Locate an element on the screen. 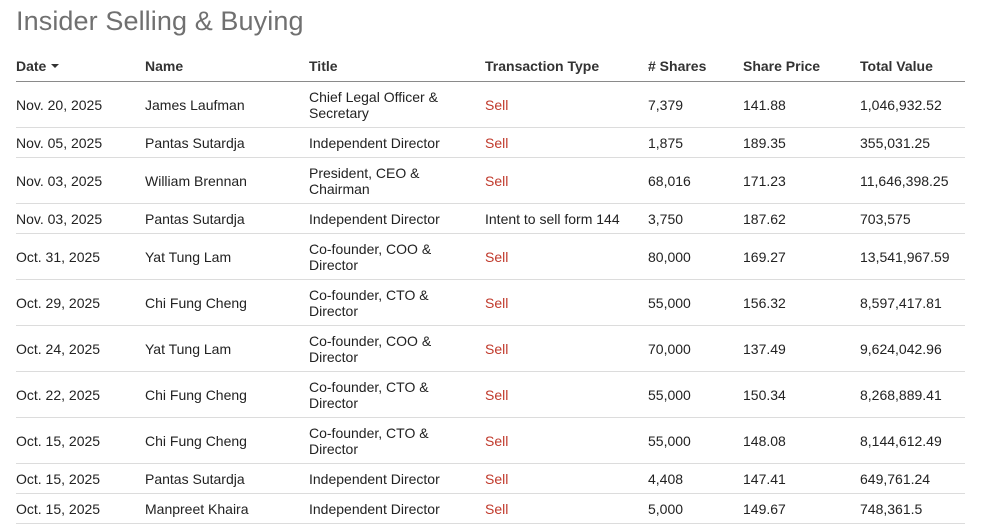 The height and width of the screenshot is (526, 987). page-title: Insider Selling & Buying is located at coordinates (160, 21).